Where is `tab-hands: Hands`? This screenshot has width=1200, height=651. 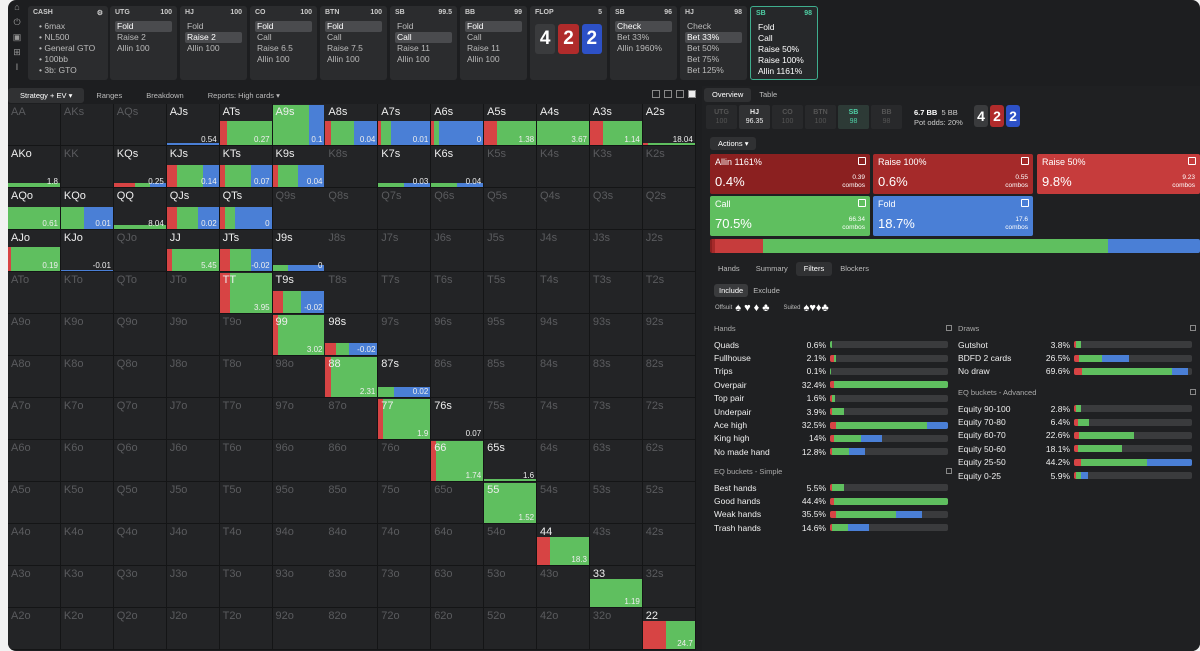
tab-hands: Hands is located at coordinates (729, 268).